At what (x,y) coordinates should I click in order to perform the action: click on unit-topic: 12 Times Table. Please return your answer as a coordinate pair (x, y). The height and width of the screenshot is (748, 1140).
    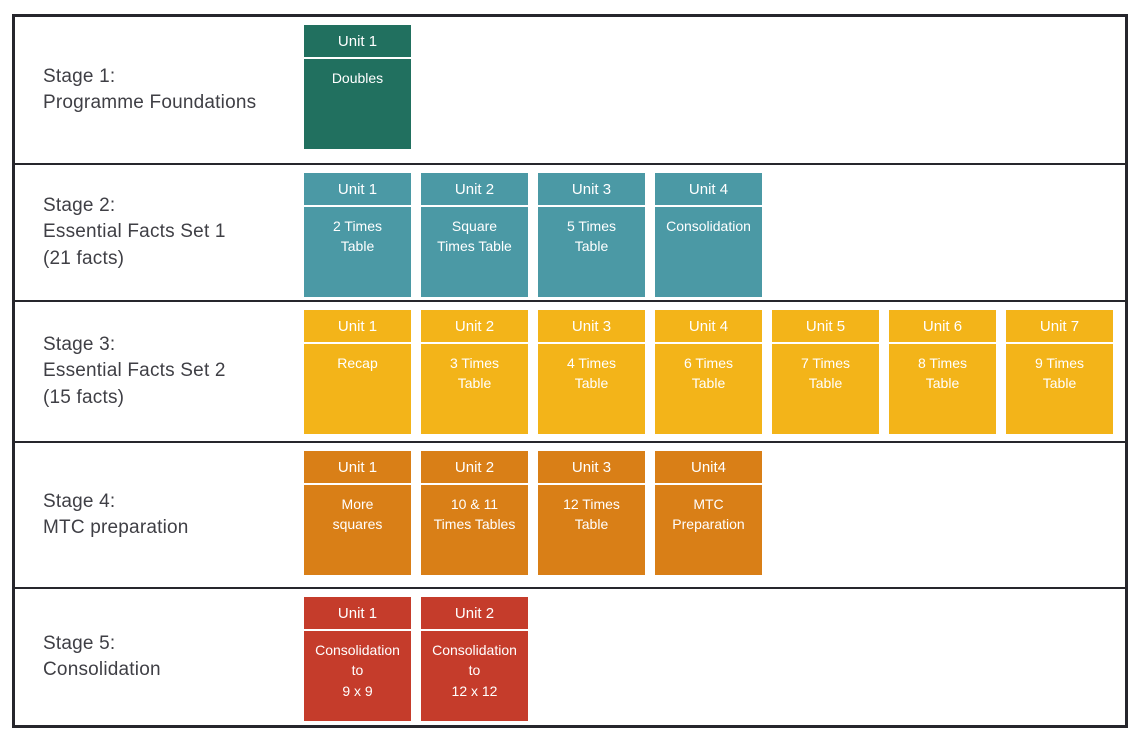
    Looking at the image, I should click on (591, 514).